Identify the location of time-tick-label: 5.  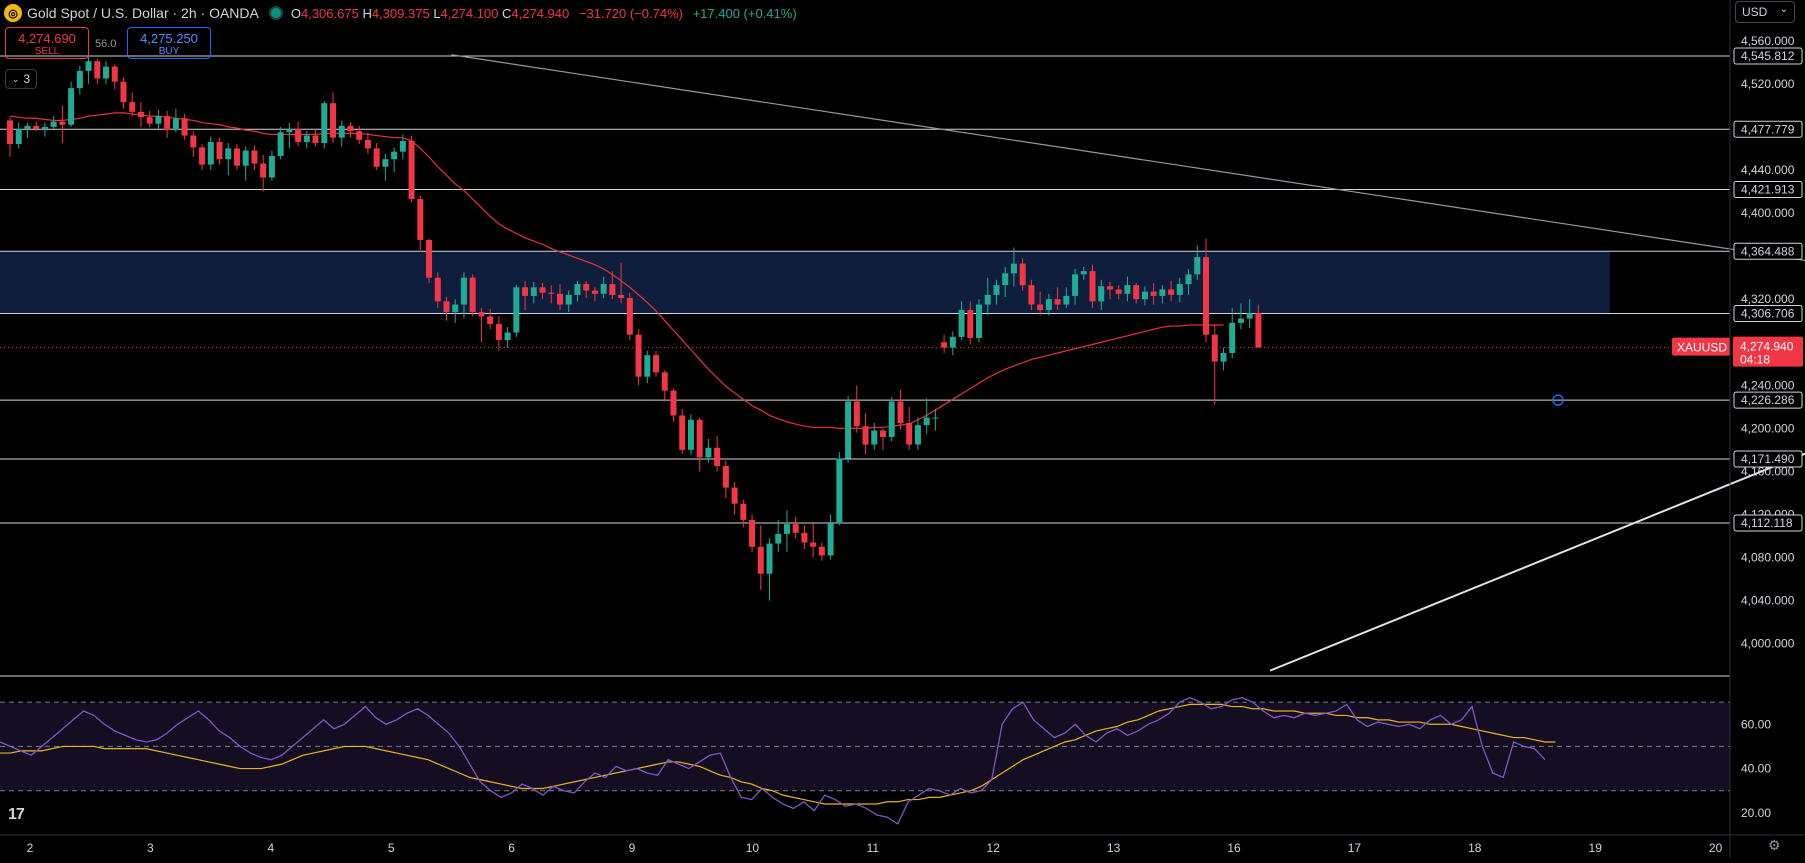
(391, 848).